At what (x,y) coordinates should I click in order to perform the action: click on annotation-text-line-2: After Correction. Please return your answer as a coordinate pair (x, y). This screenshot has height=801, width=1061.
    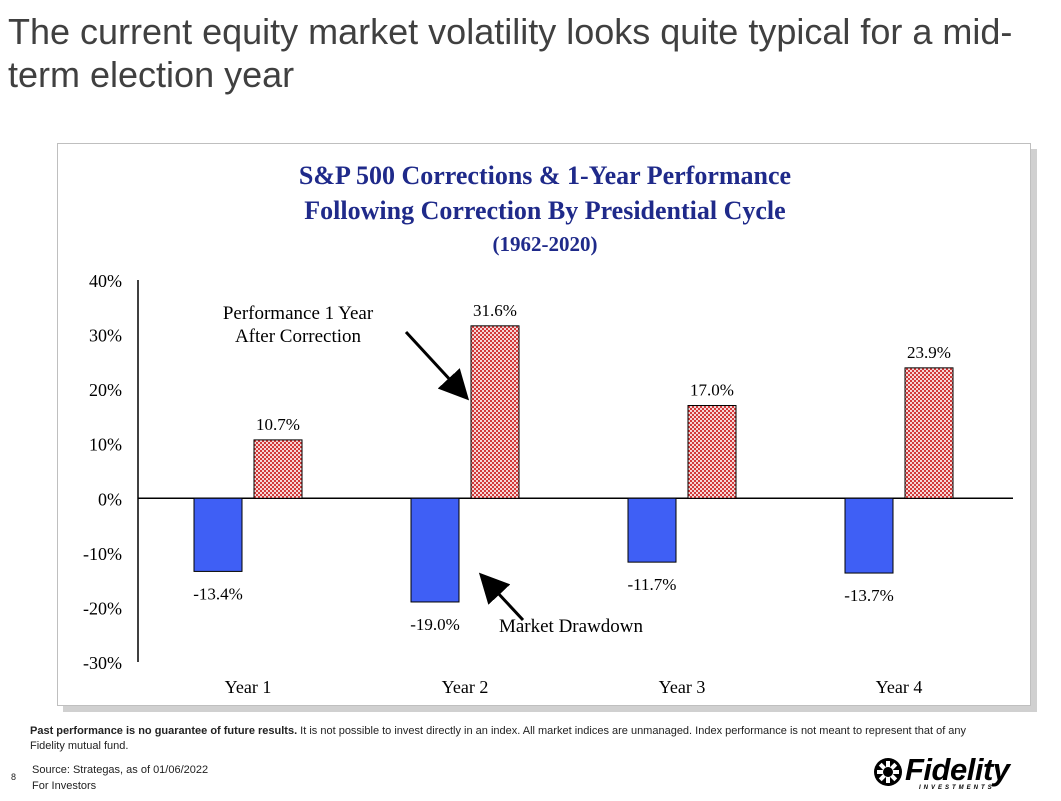
    Looking at the image, I should click on (298, 336).